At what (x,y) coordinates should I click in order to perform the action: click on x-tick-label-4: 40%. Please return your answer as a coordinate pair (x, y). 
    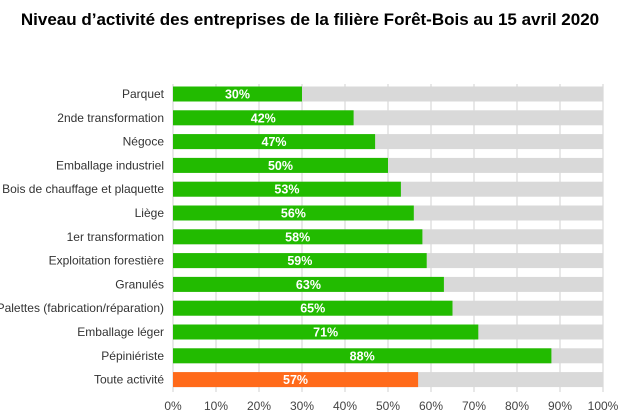
    Looking at the image, I should click on (345, 406).